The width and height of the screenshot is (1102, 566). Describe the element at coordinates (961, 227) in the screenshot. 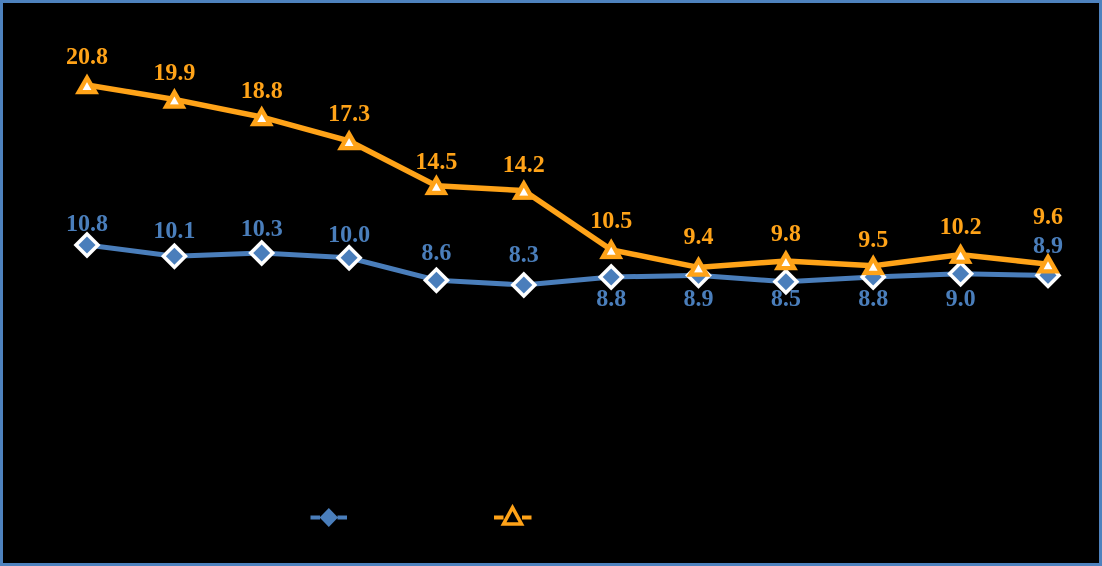

I see `svg-text: 10.2` at that location.